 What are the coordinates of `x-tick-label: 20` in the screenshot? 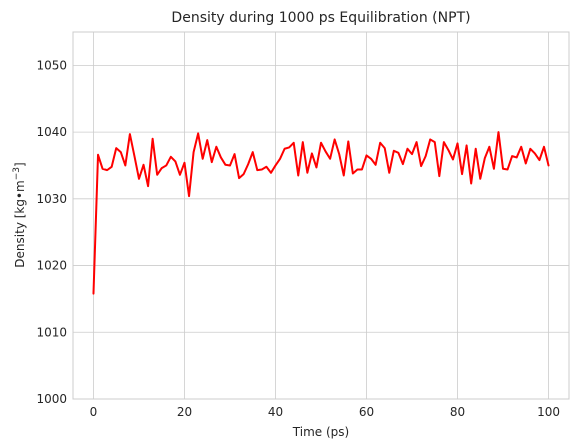 It's located at (184, 412).